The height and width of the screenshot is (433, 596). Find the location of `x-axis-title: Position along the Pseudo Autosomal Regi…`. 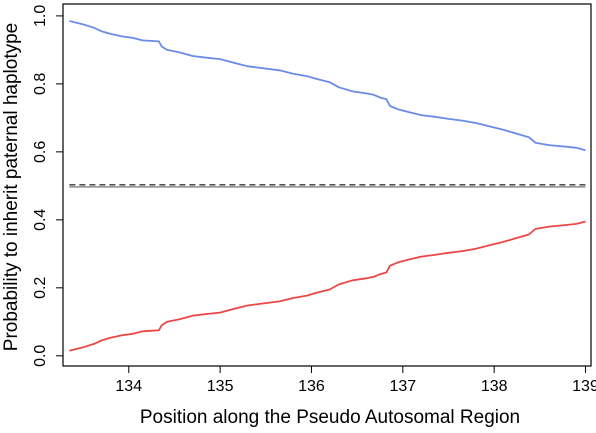

x-axis-title: Position along the Pseudo Autosomal Regi… is located at coordinates (330, 417).